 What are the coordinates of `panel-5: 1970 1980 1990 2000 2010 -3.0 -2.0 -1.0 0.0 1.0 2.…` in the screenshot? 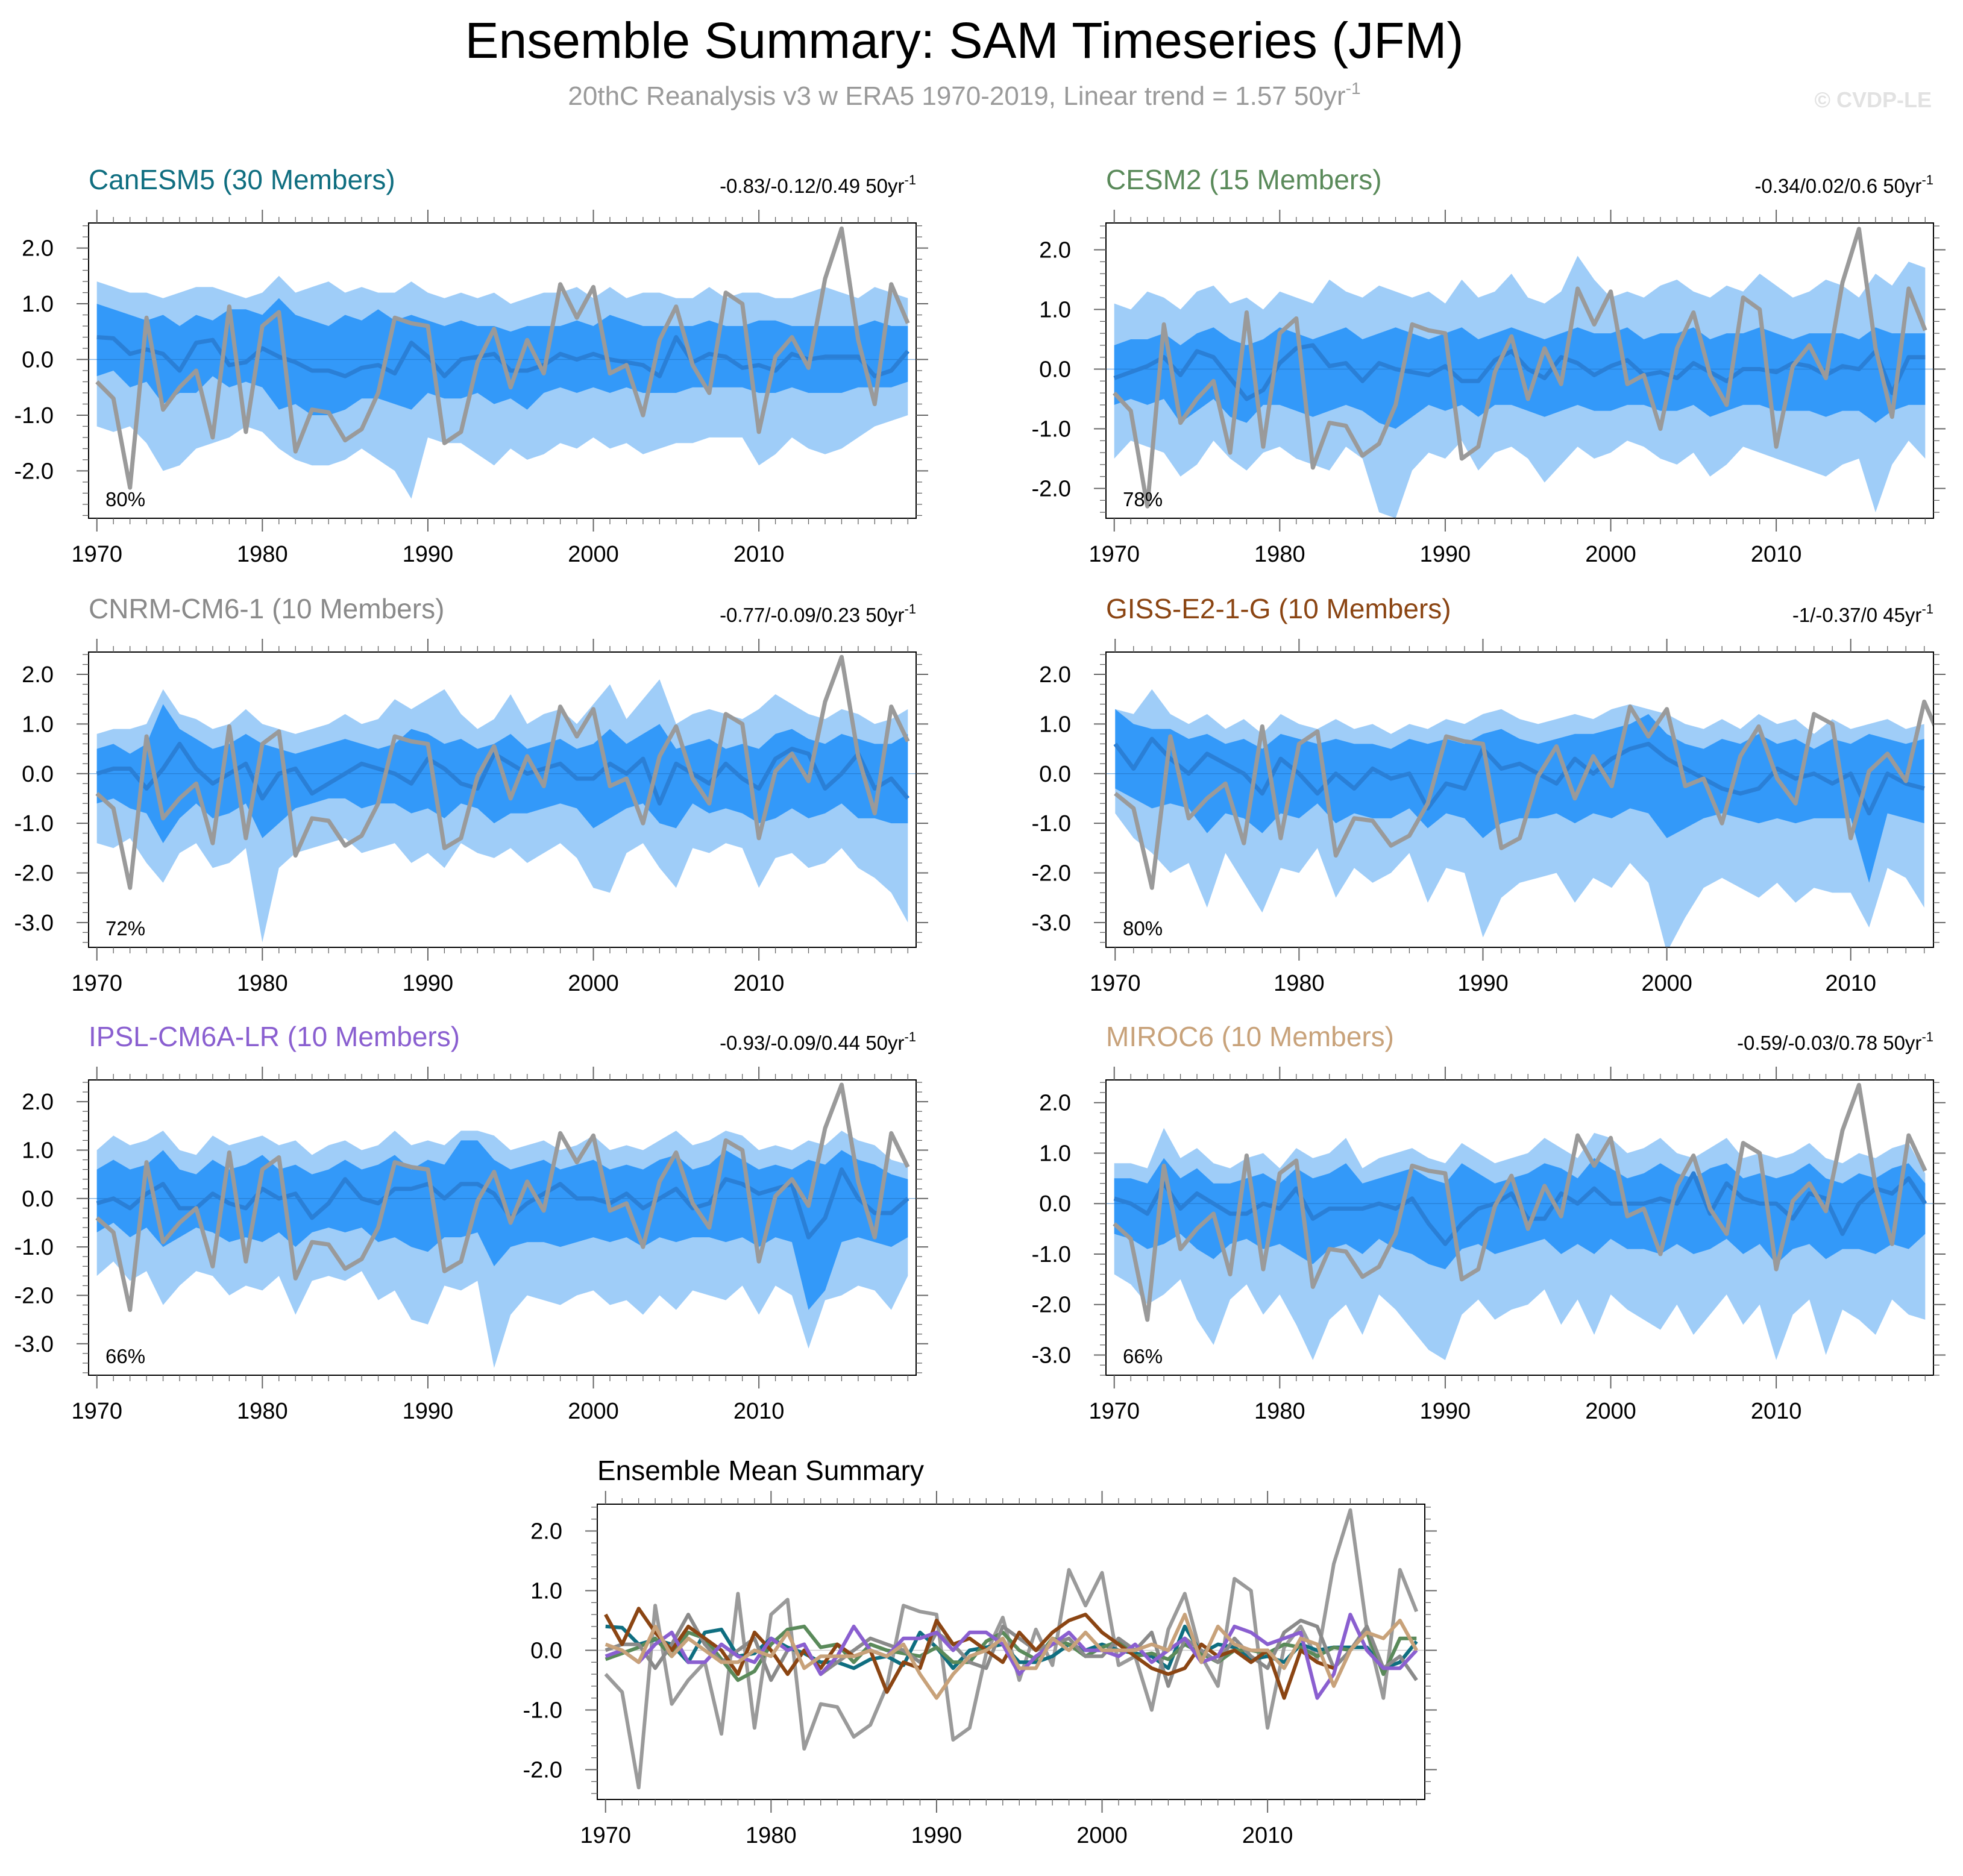 It's located at (471, 1222).